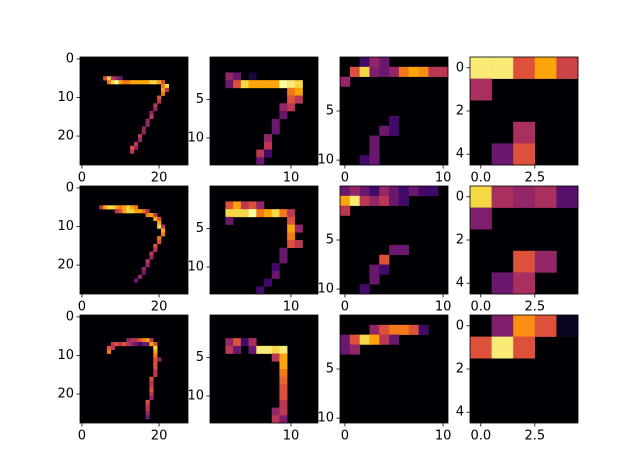  Describe the element at coordinates (480, 178) in the screenshot. I see `x-tick-label: 0.0` at that location.